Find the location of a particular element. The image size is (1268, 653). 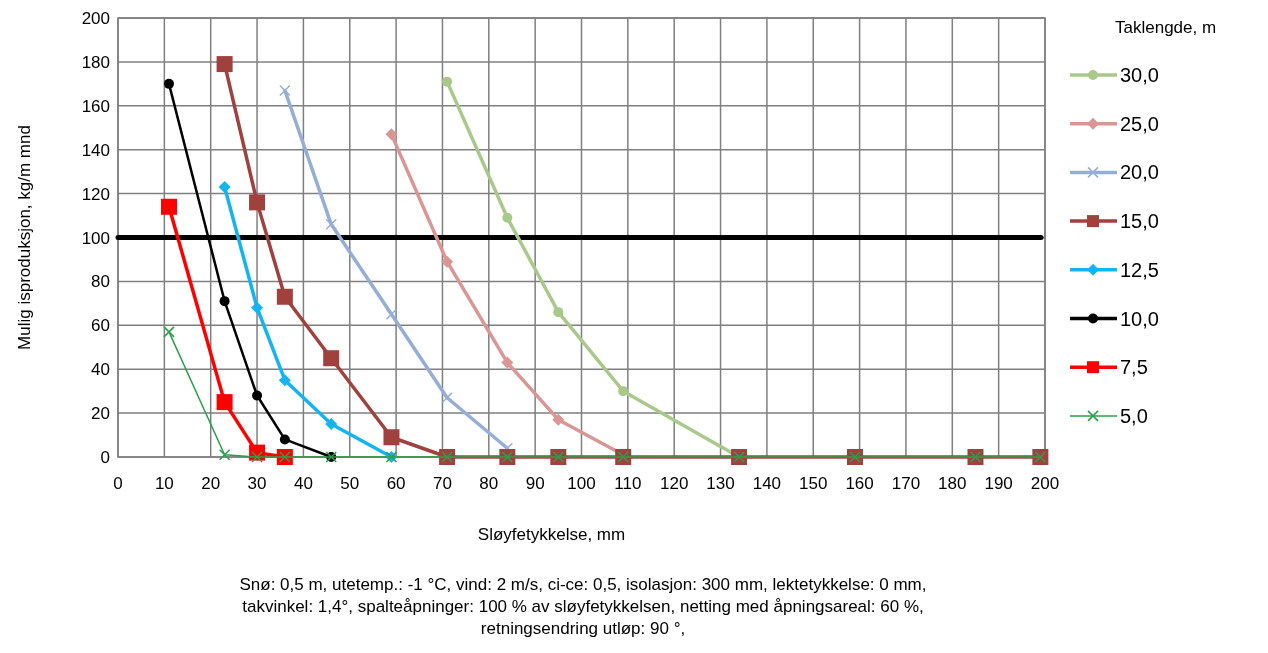

y-tick-label: 140 is located at coordinates (95, 150).